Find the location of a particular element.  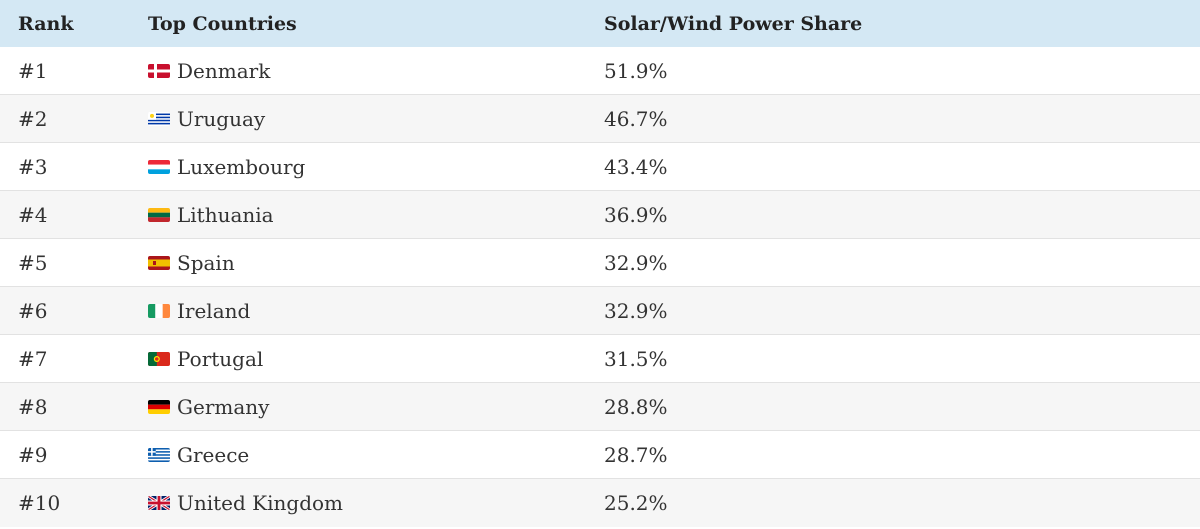

greece-flag-icon is located at coordinates (159, 454).